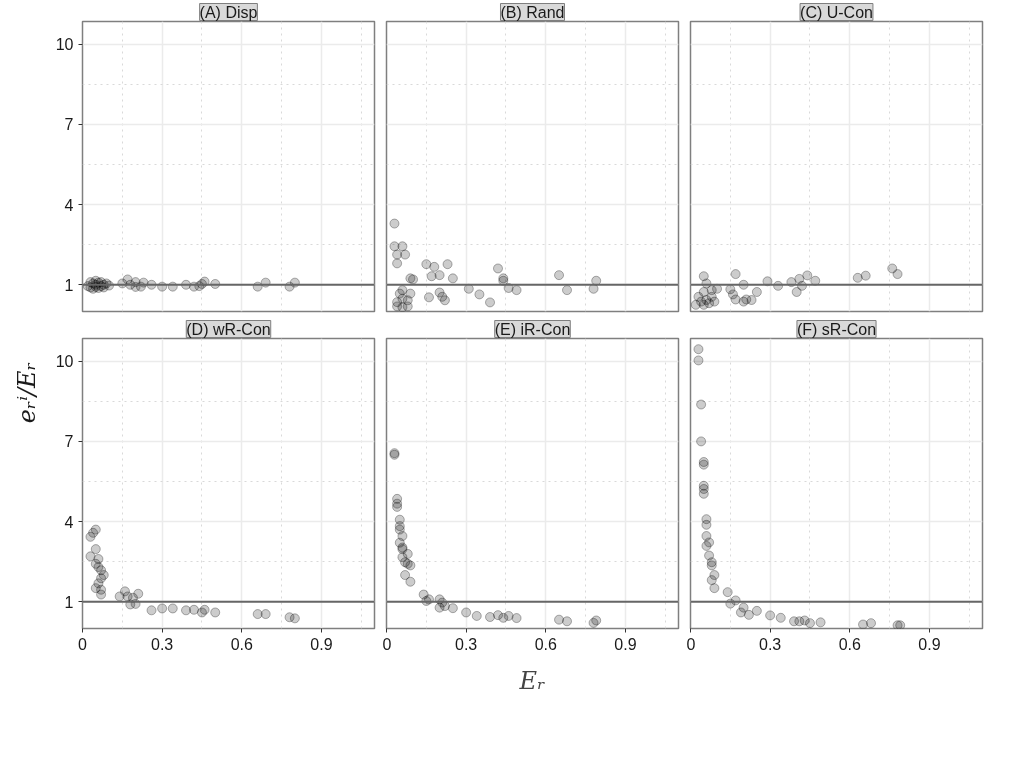 This screenshot has height=758, width=1015. Describe the element at coordinates (532, 680) in the screenshot. I see `x-axis-title: Eᵣ` at that location.